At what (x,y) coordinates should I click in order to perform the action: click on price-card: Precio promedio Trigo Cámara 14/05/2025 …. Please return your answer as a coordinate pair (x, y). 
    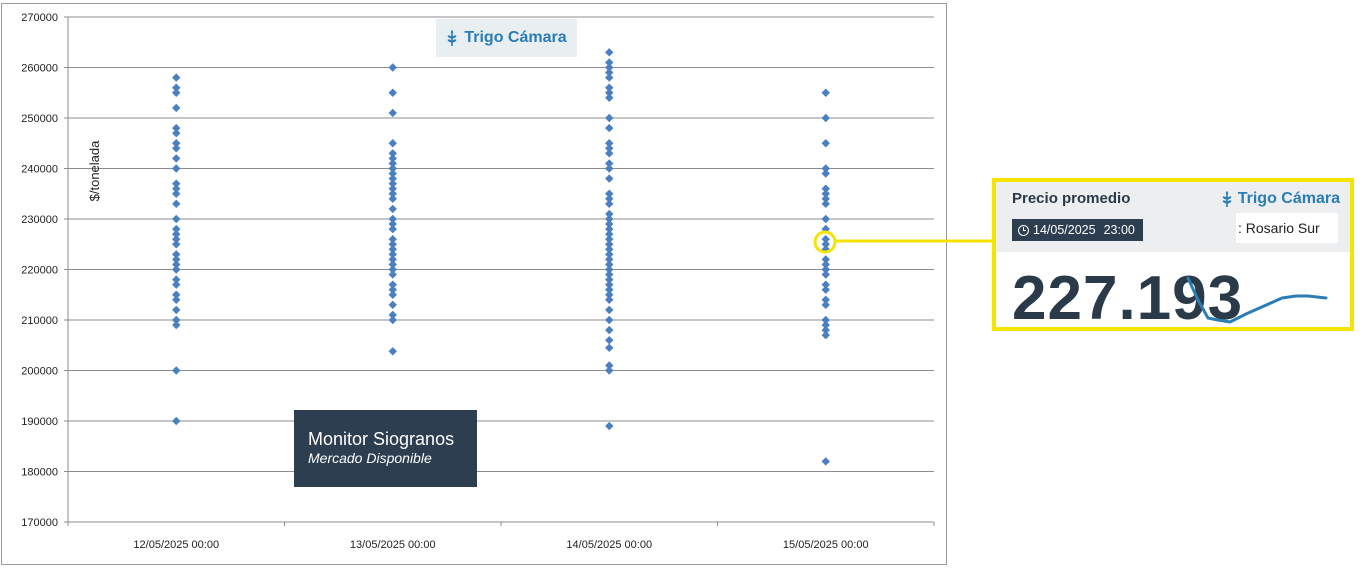
    Looking at the image, I should click on (1173, 254).